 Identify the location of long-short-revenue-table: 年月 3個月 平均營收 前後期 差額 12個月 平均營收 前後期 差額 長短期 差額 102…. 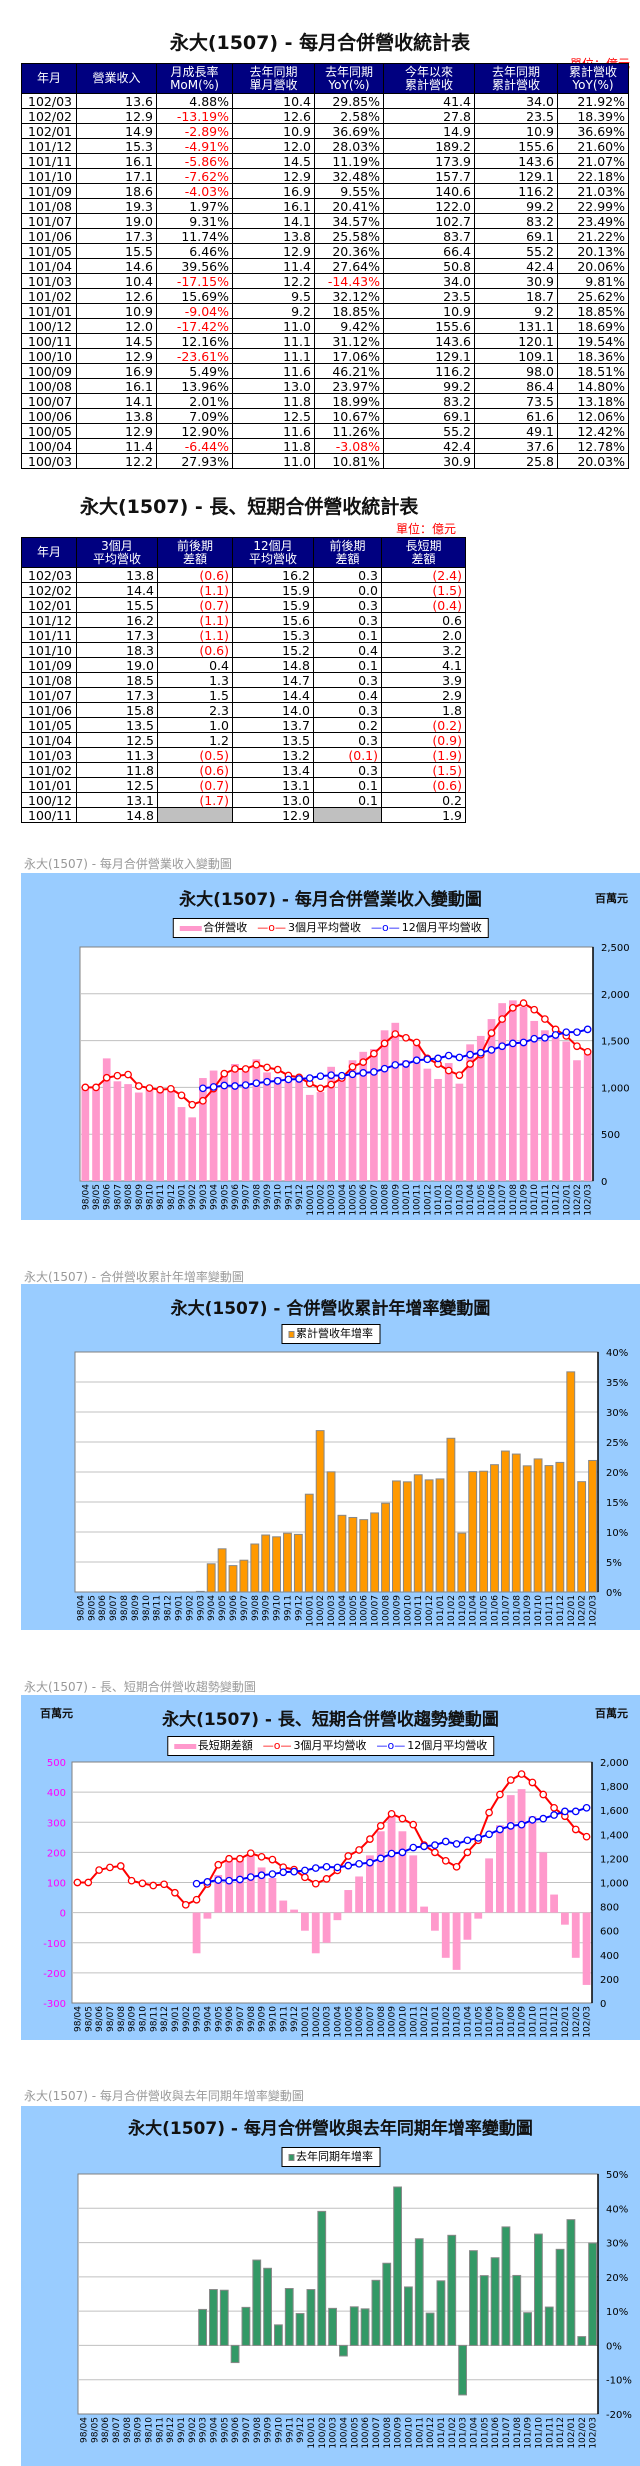
(243, 680).